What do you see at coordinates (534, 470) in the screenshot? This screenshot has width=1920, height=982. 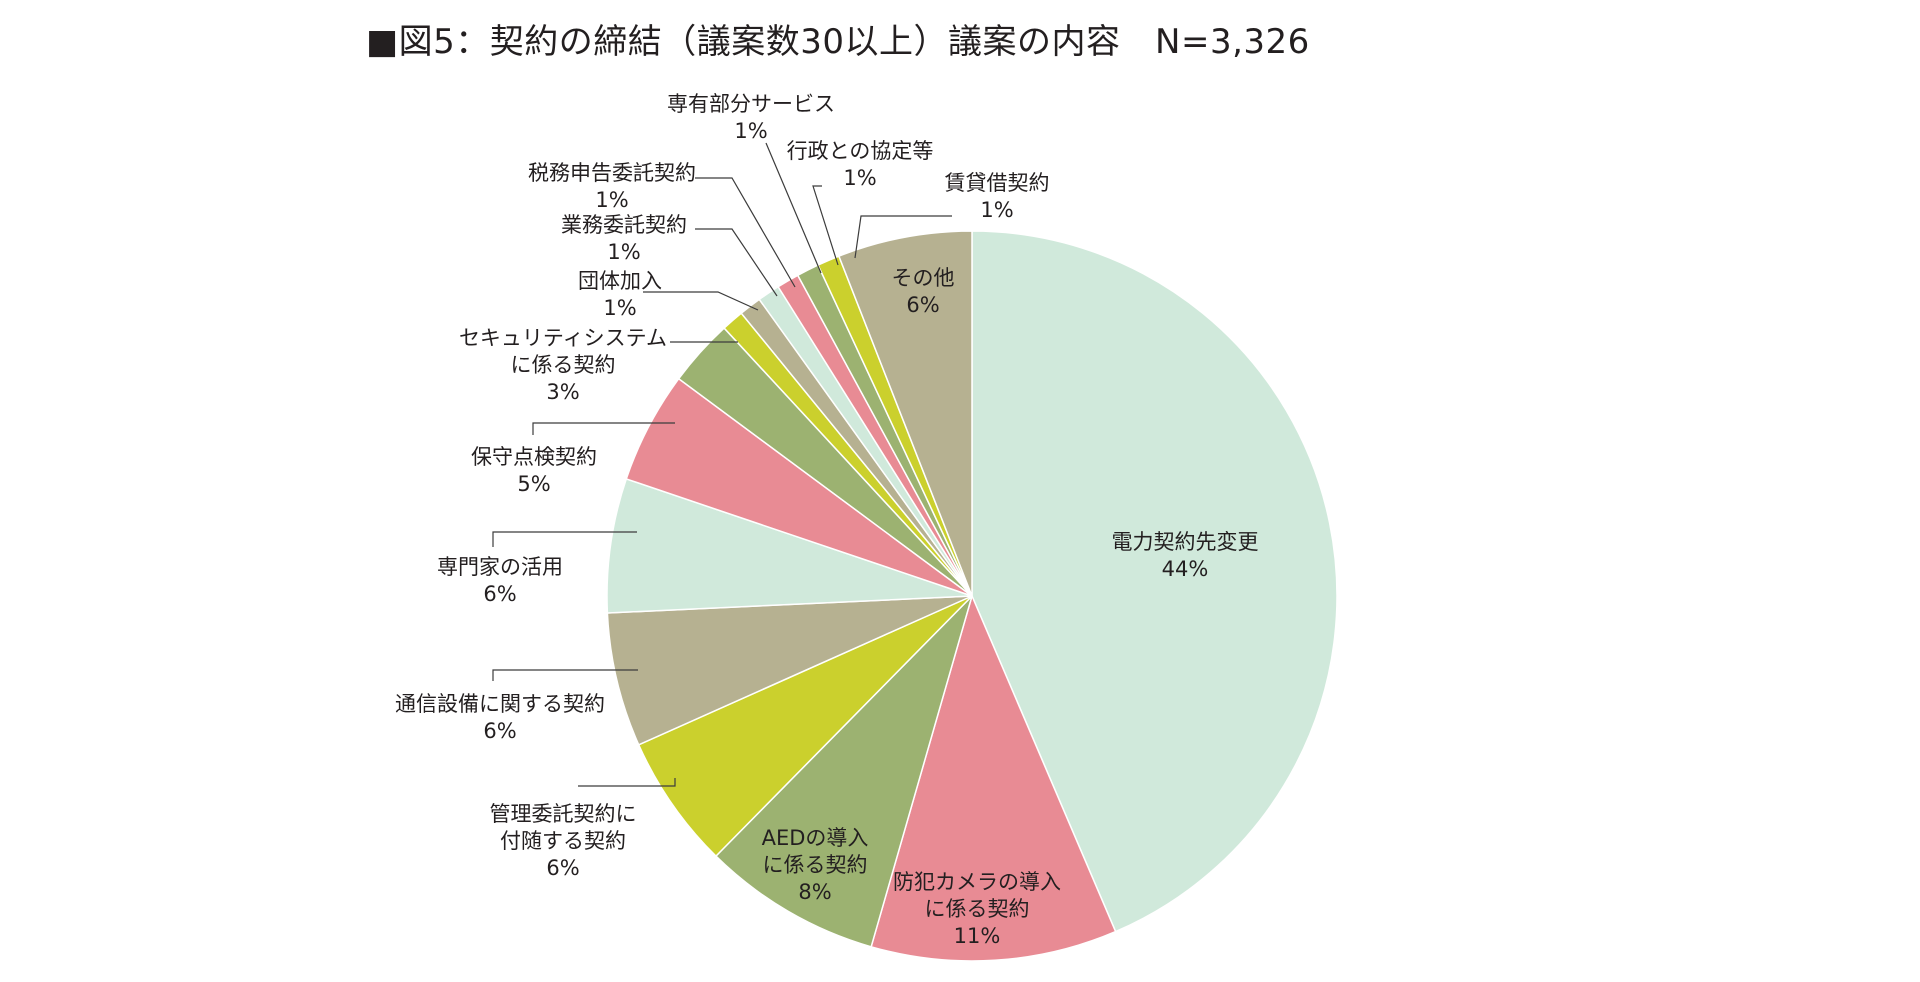 I see `slice-label: 保守点検契約 5%` at bounding box center [534, 470].